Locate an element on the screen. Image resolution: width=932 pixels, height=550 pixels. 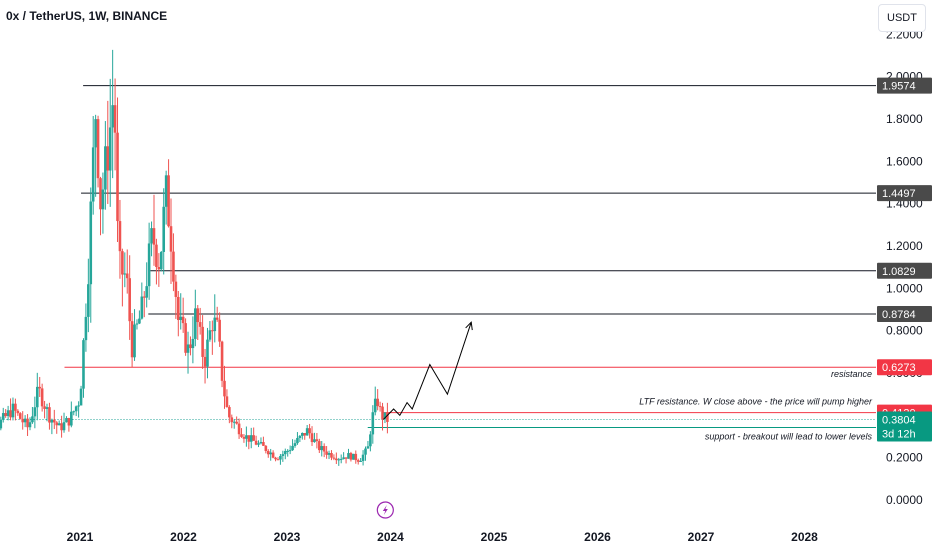
x-tick-label: 2025 is located at coordinates (494, 537).